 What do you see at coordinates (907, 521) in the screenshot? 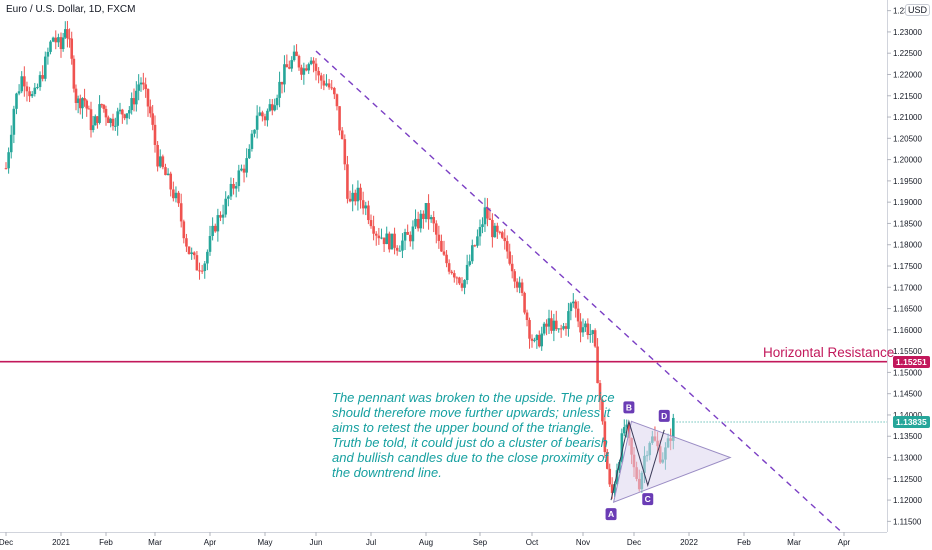
I see `y-tick-label: 1.11500` at bounding box center [907, 521].